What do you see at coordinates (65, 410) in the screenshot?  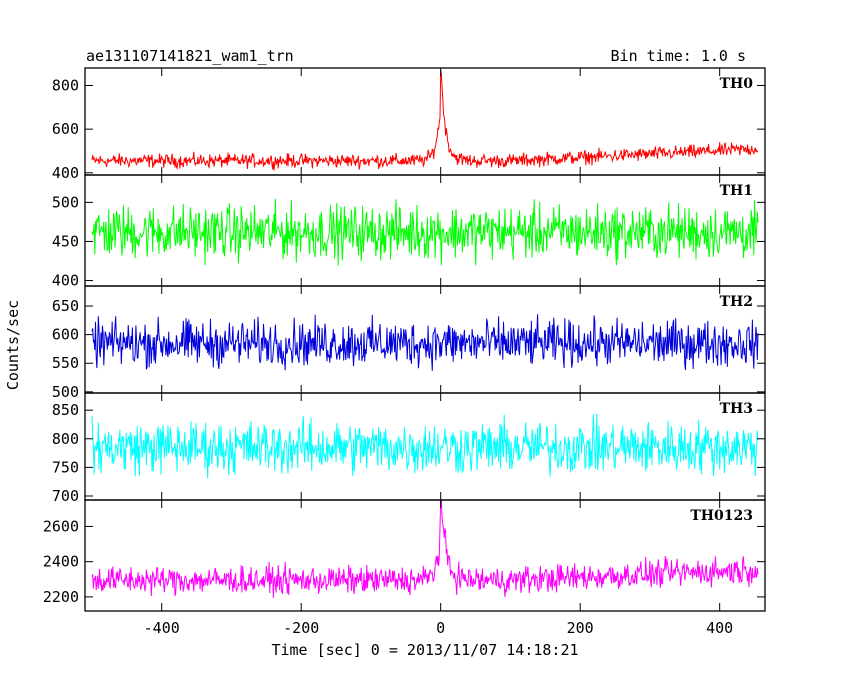 I see `y-tick-label: 850` at bounding box center [65, 410].